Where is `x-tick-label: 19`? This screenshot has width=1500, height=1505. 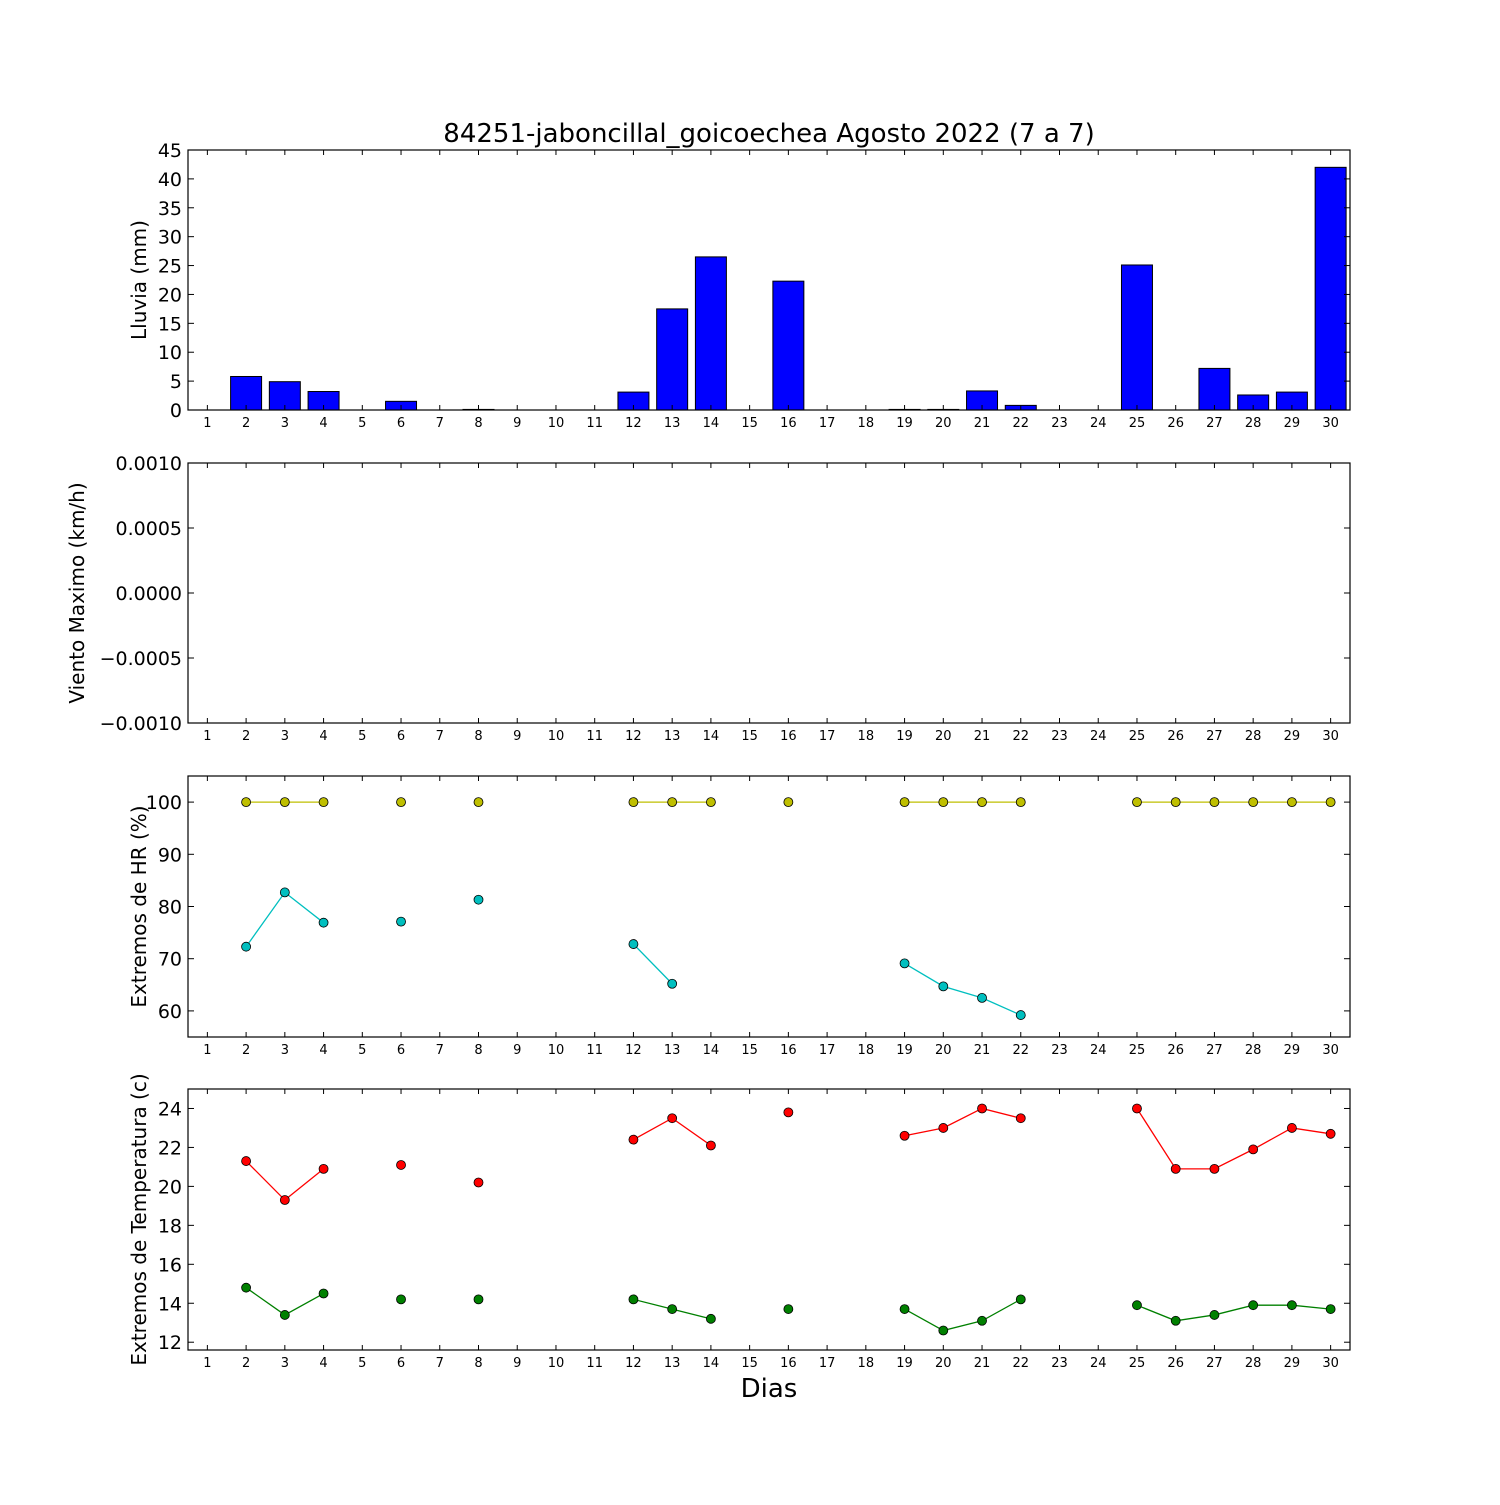 x-tick-label: 19 is located at coordinates (904, 1363).